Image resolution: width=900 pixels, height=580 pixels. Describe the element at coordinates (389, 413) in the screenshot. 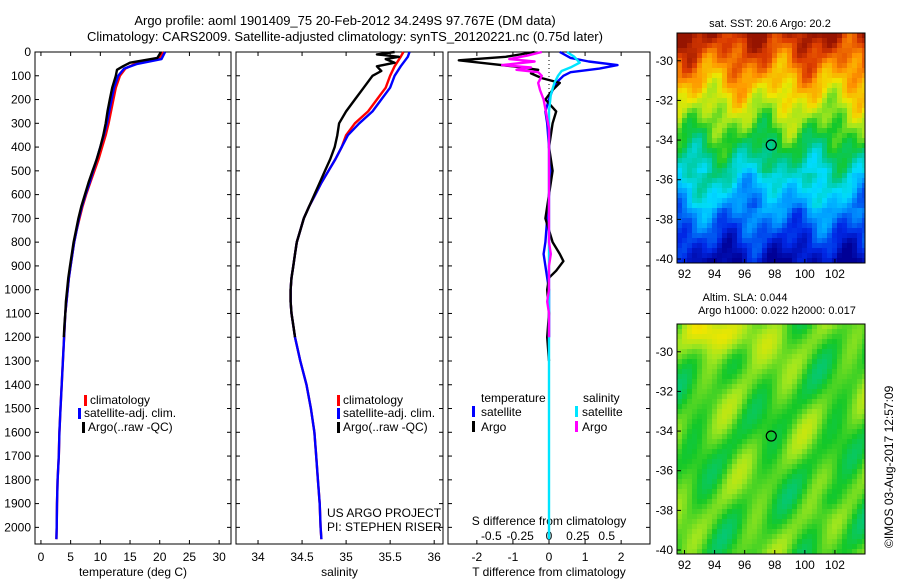

I see `legend-label-satellite: satellite-adj. clim.` at that location.